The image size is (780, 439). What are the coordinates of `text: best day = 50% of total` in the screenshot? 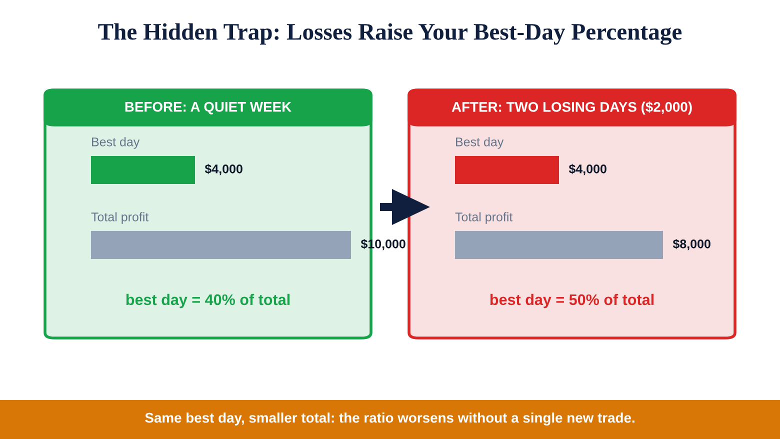 It's located at (572, 301).